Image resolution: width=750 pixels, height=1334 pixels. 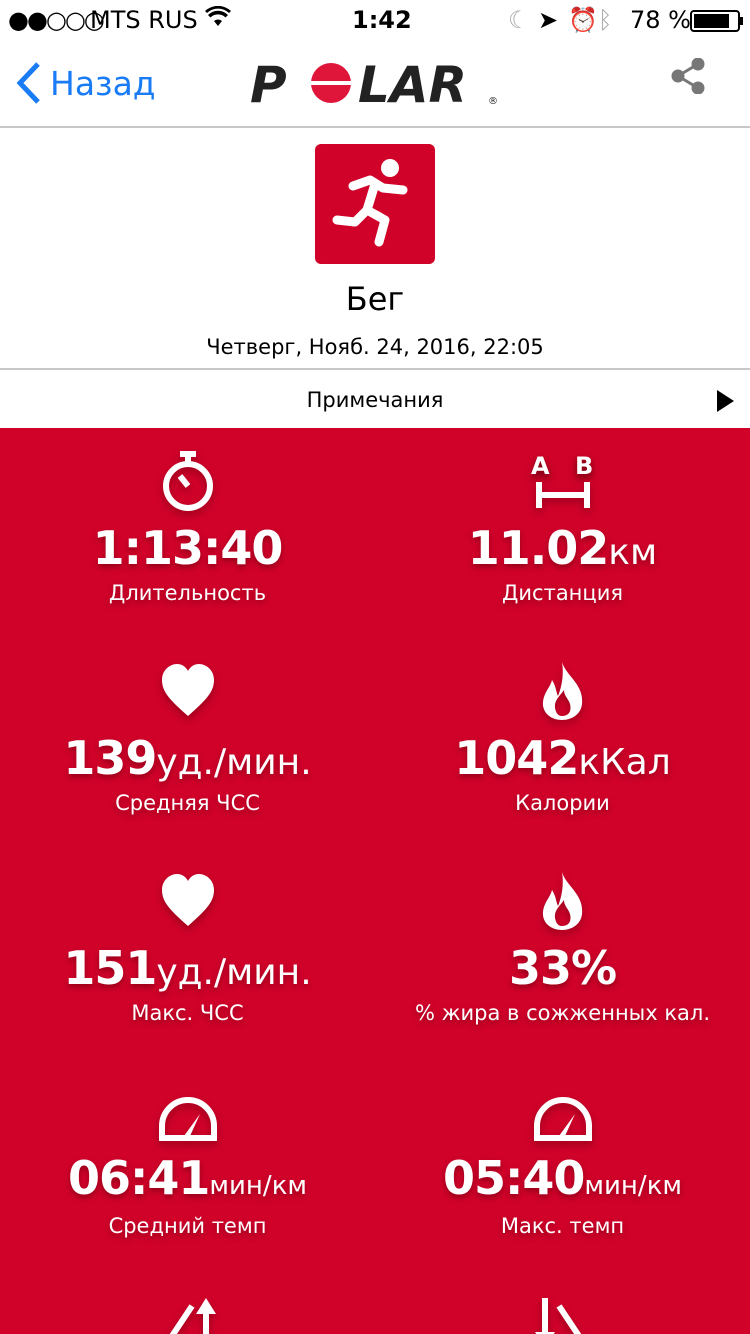 I want to click on stat-value: 1:13:40, so click(x=188, y=548).